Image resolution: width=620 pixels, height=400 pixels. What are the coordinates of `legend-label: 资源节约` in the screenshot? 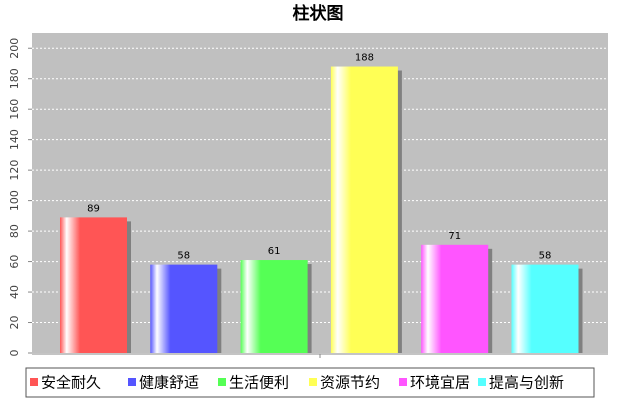 It's located at (350, 383).